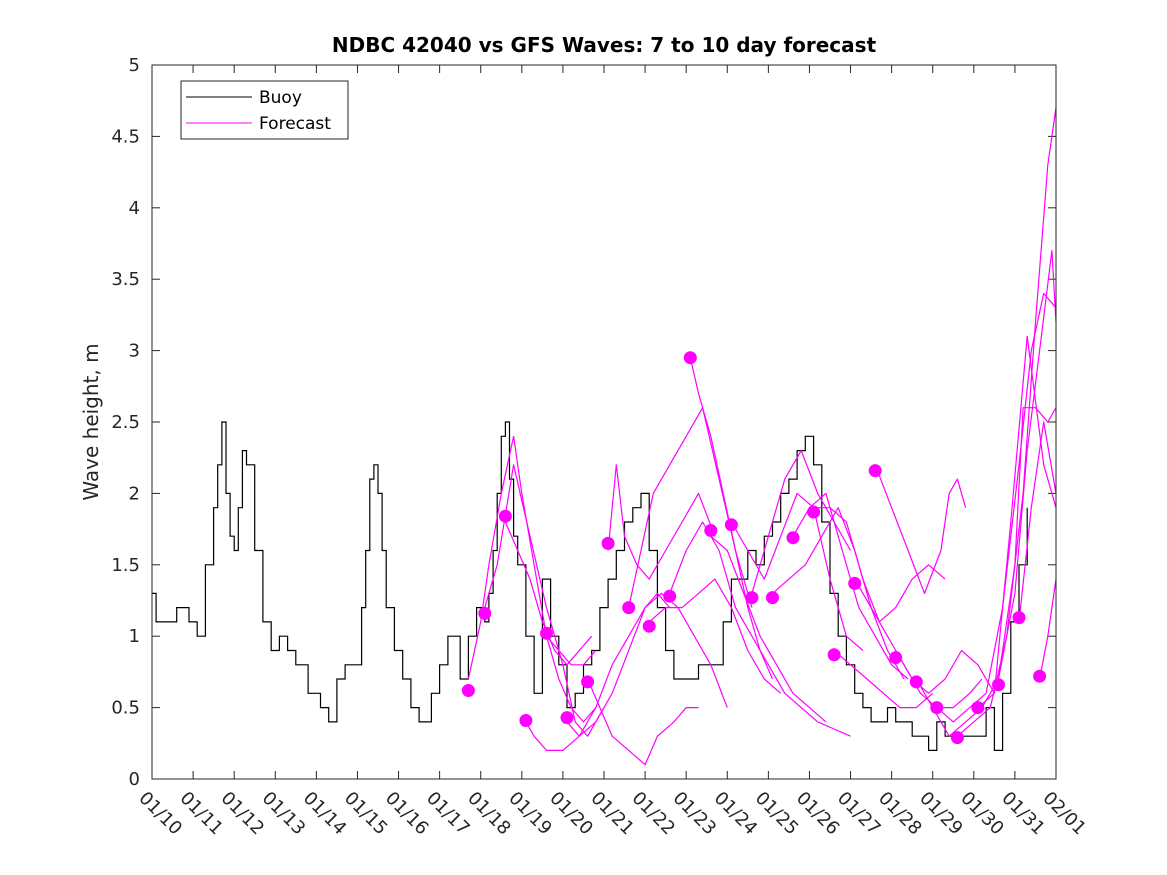  I want to click on y-tick-label: 2.5, so click(125, 422).